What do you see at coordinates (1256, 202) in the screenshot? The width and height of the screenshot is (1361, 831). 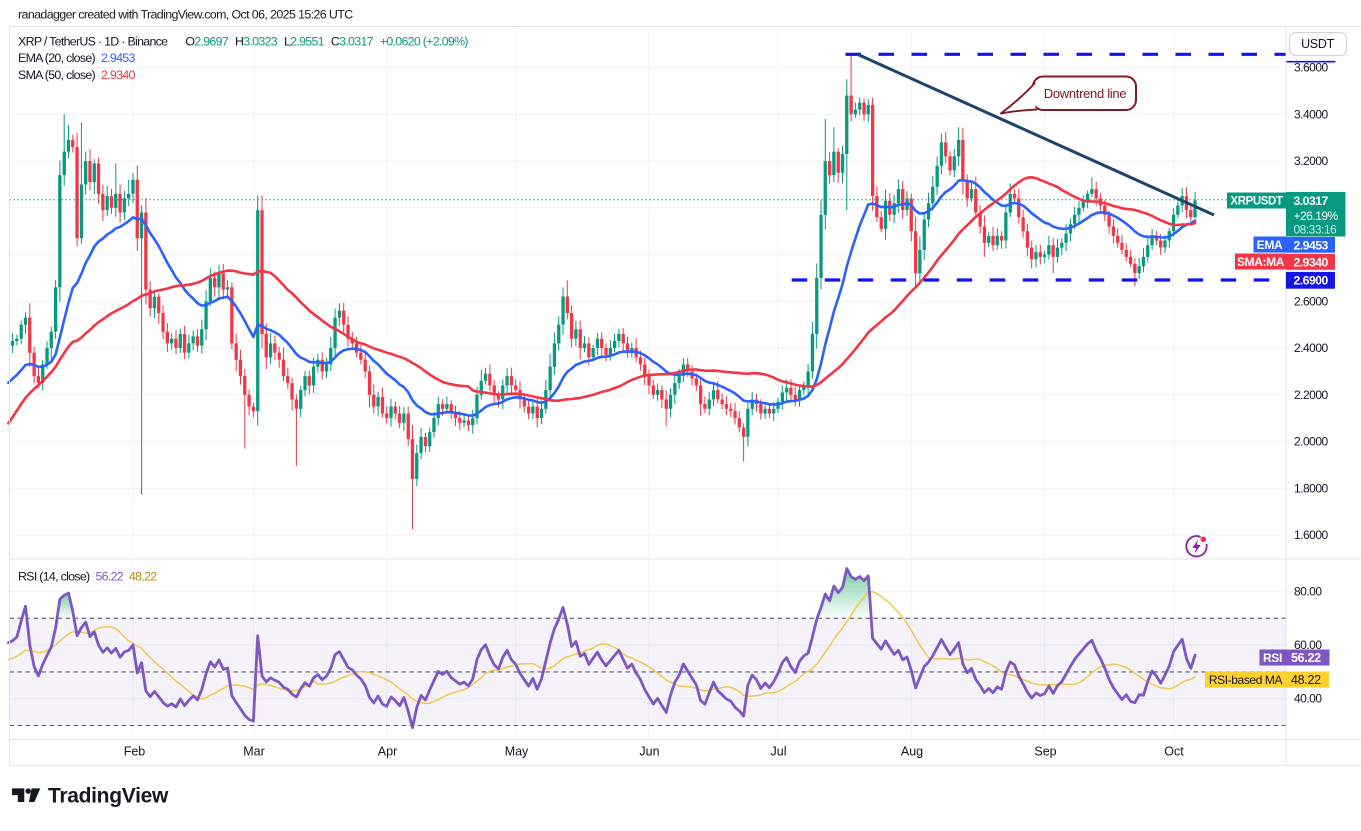 I see `svg-text: XRPUSDT` at bounding box center [1256, 202].